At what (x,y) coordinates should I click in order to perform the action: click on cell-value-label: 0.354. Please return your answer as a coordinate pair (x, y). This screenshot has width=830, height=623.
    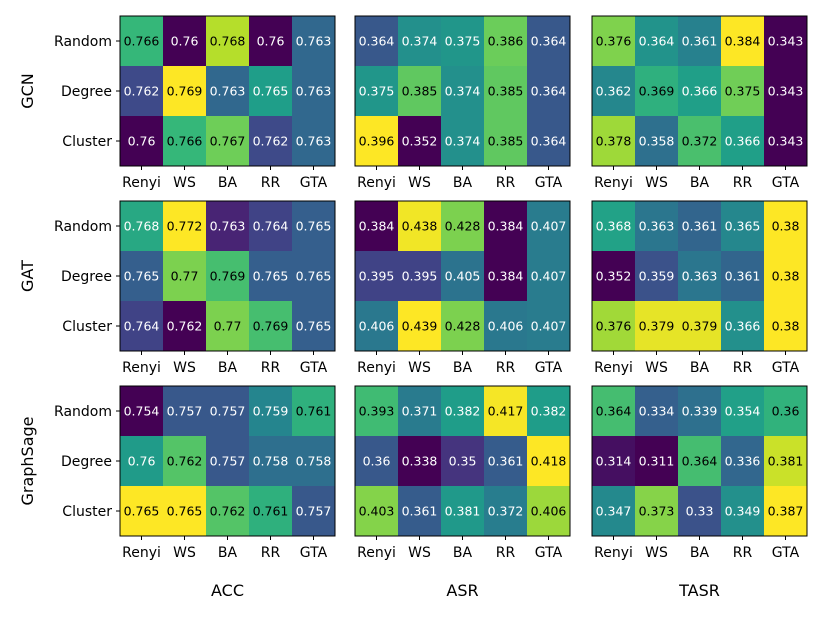
    Looking at the image, I should click on (743, 411).